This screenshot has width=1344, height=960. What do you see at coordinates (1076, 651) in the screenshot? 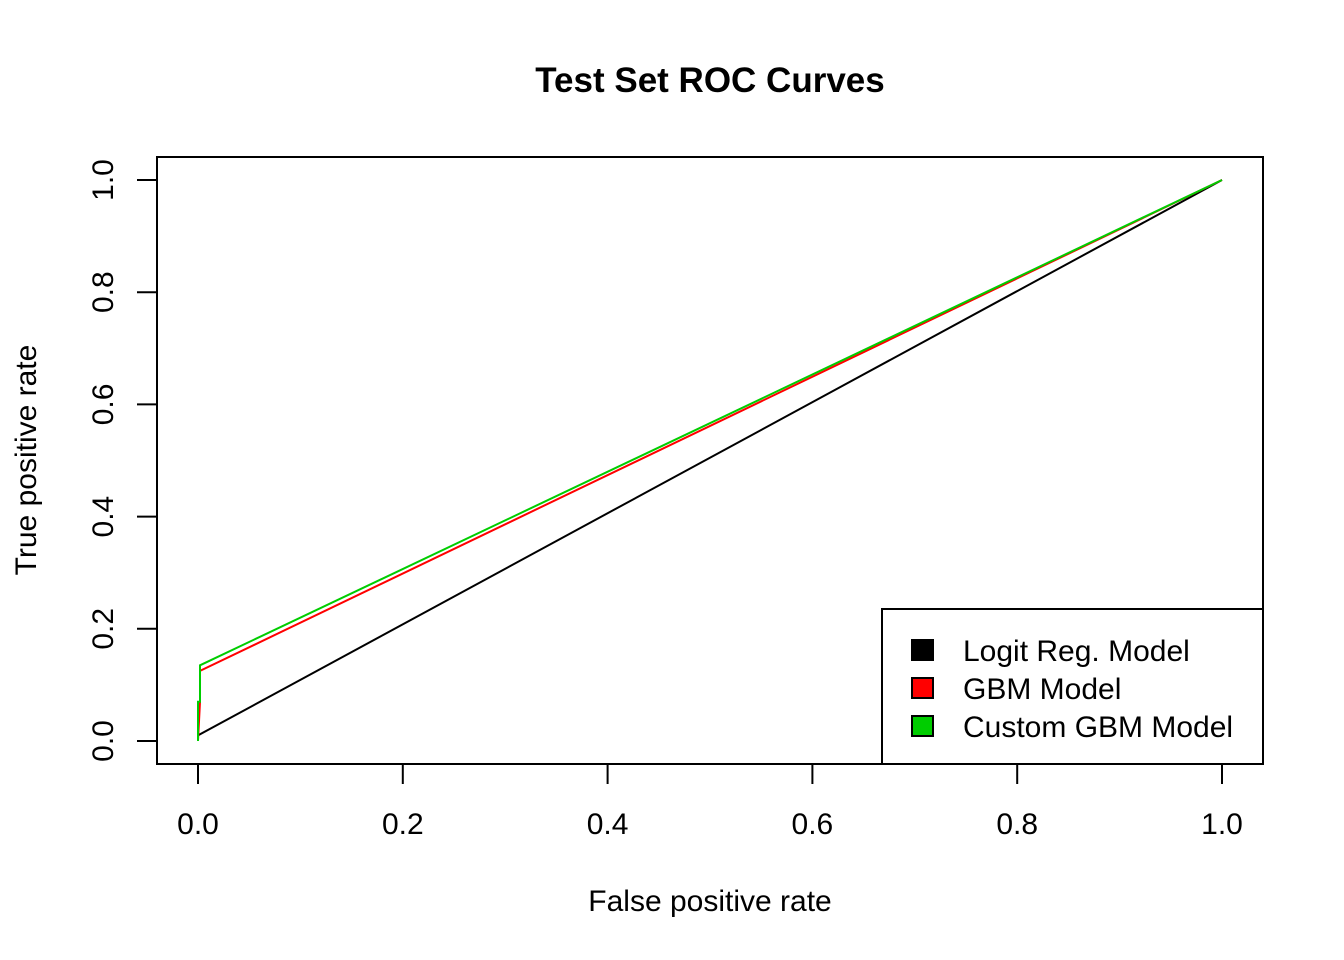
I see `legend-label-0: Logit Reg. Model` at bounding box center [1076, 651].